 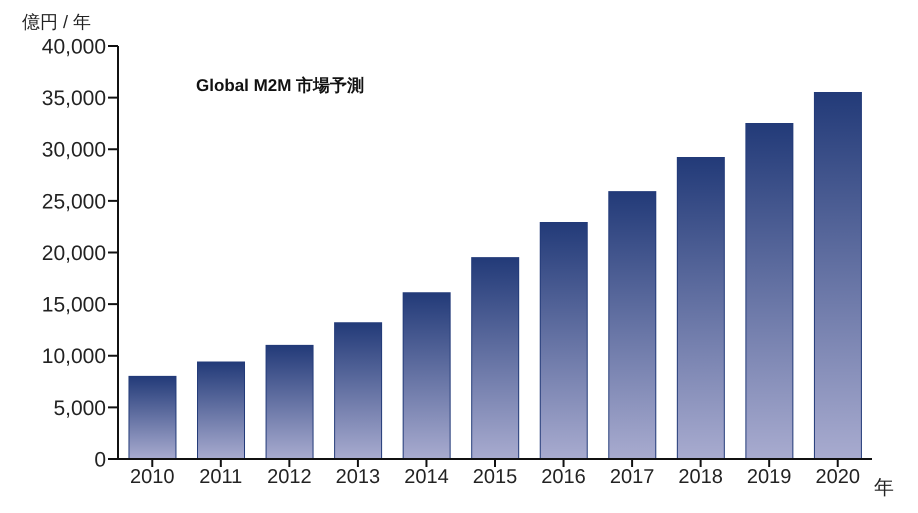 What do you see at coordinates (74, 305) in the screenshot?
I see `y-tick-label: 15,000` at bounding box center [74, 305].